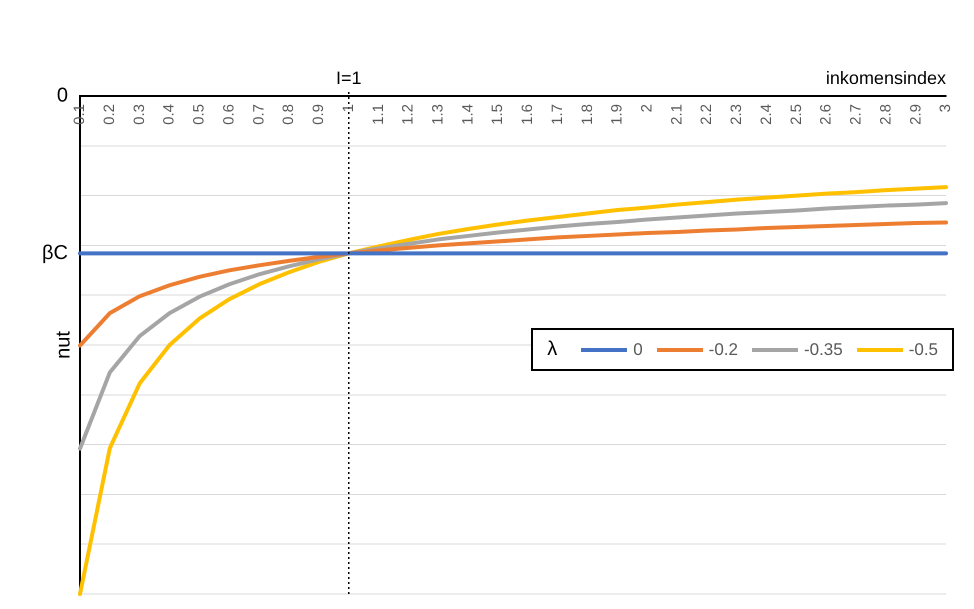 The height and width of the screenshot is (609, 974). Describe the element at coordinates (638, 350) in the screenshot. I see `legend-label: 0` at that location.